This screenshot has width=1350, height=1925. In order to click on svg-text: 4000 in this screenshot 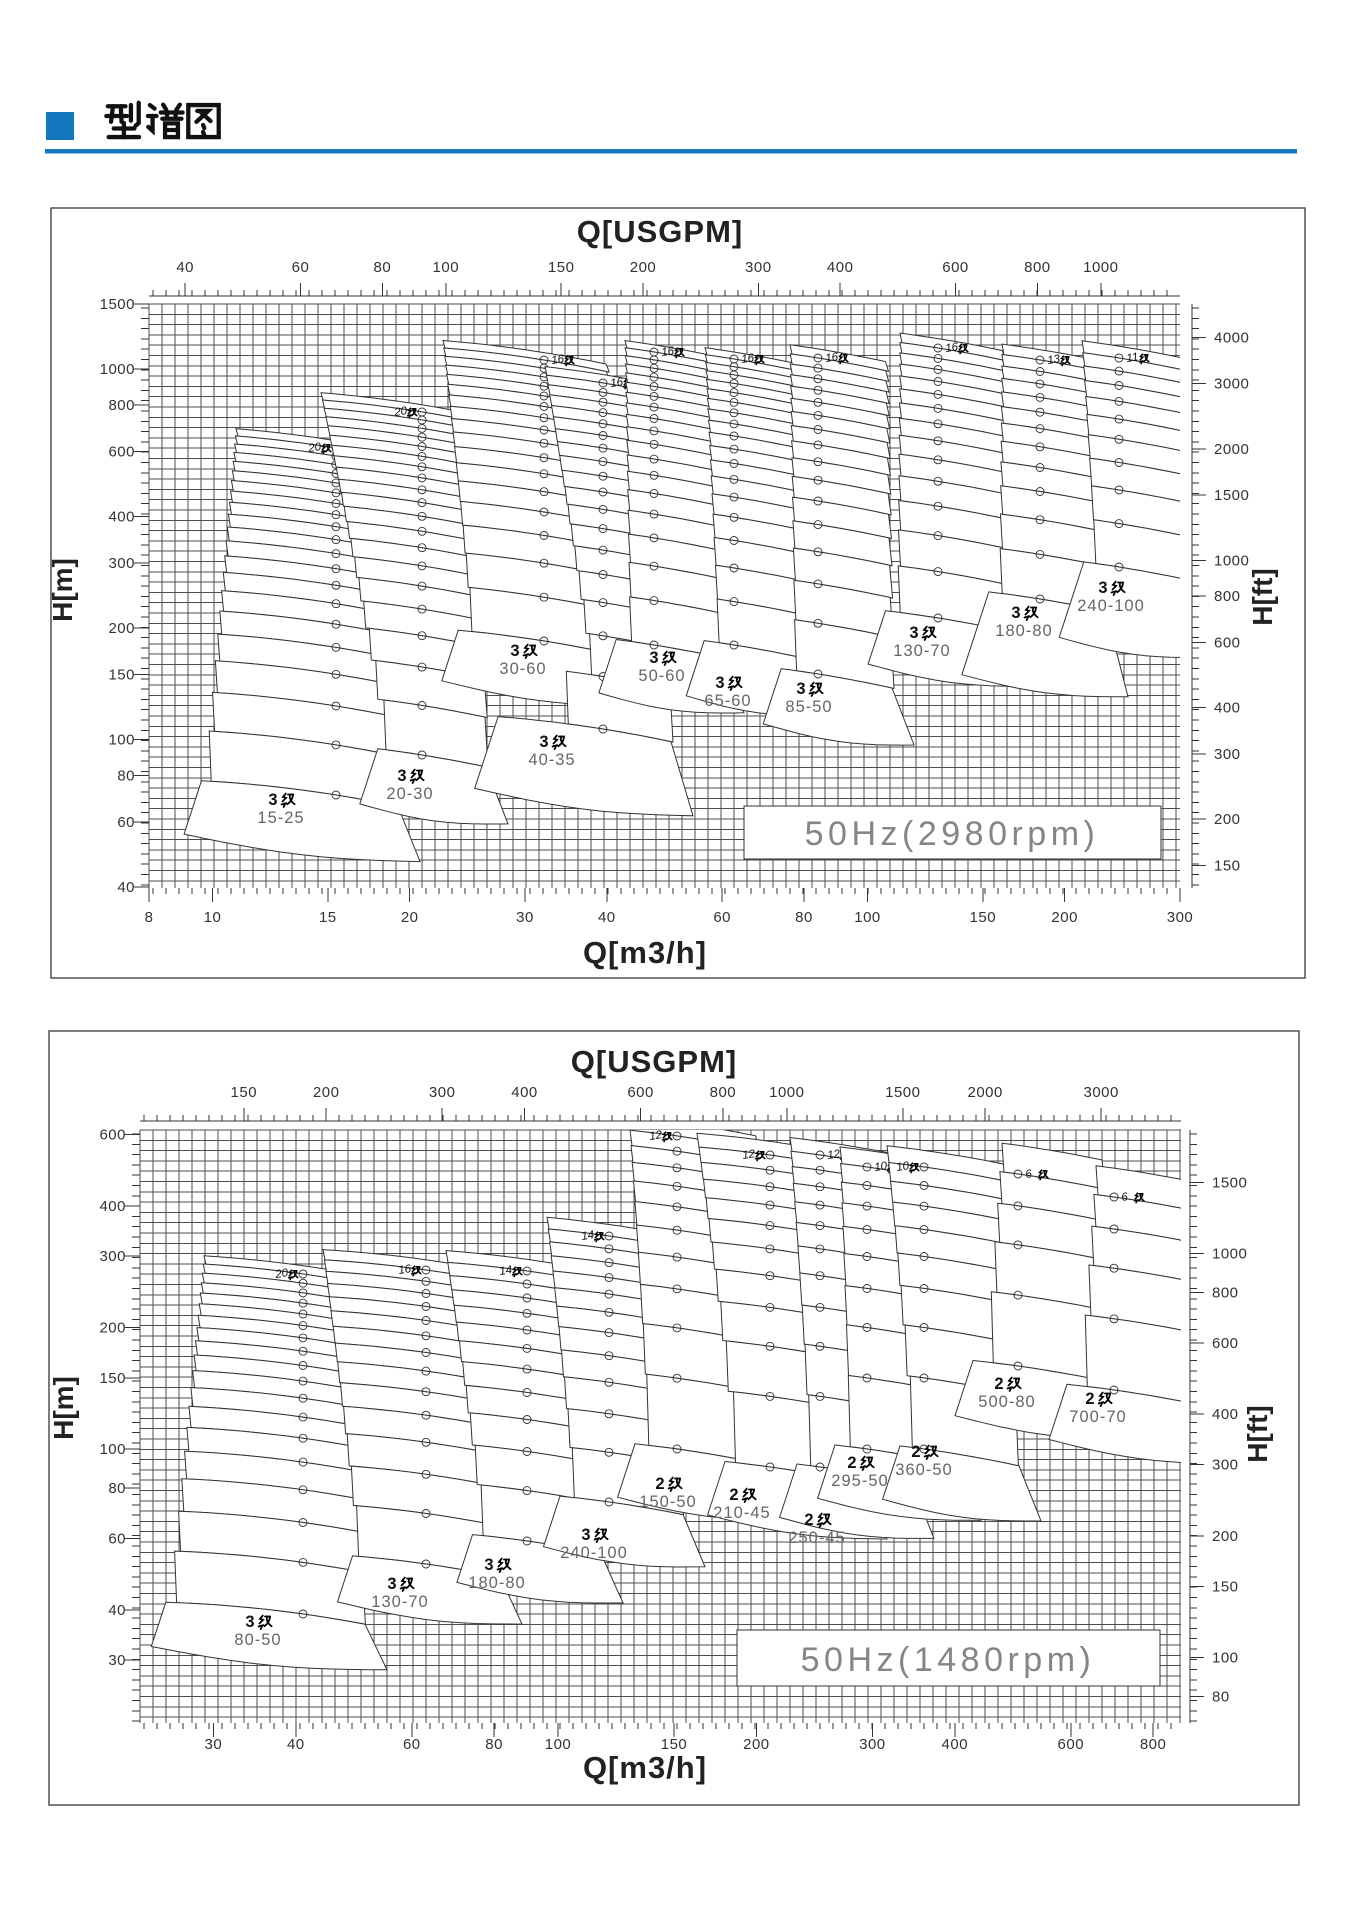, I will do `click(1231, 337)`.